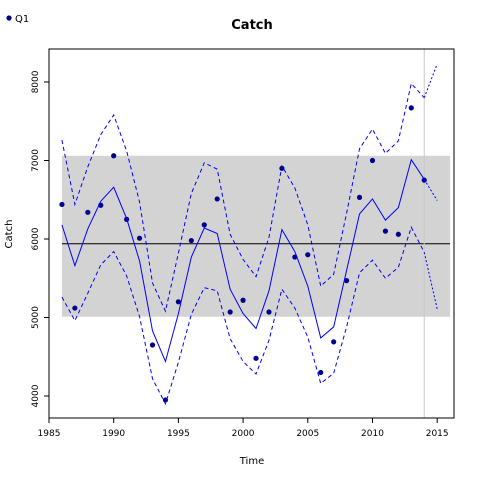 This screenshot has width=480, height=480. Describe the element at coordinates (334, 342) in the screenshot. I see `data-point-2007` at that location.